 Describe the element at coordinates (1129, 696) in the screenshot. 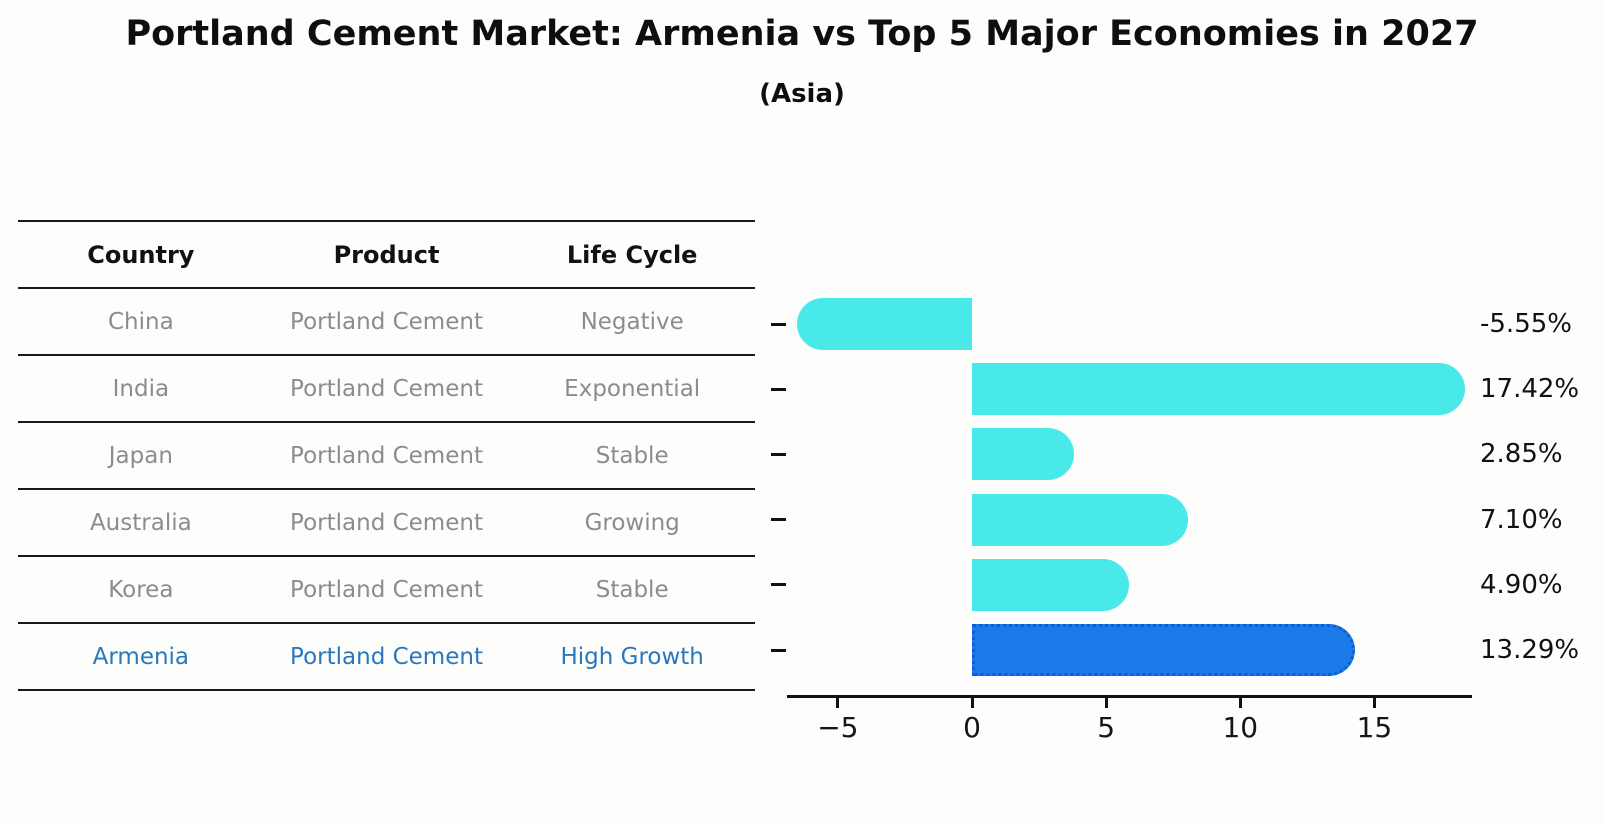

I see `x-axis-line` at that location.